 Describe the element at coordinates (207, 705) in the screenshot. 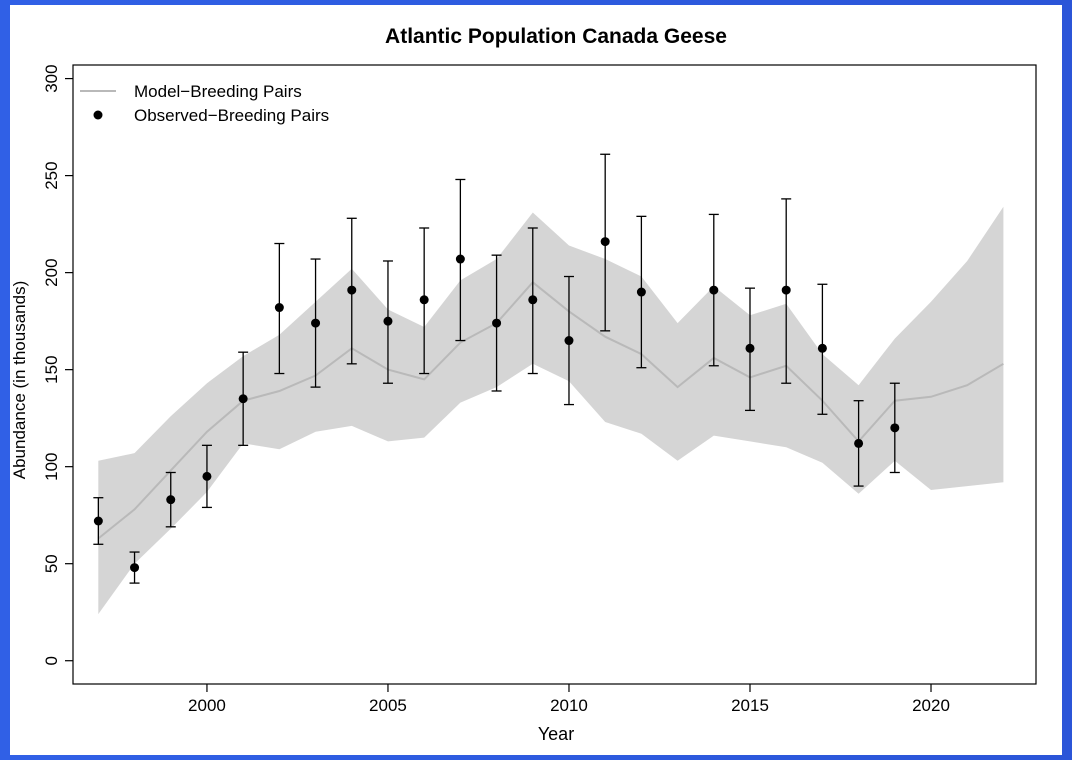

I see `x-tick-label: 2000` at that location.